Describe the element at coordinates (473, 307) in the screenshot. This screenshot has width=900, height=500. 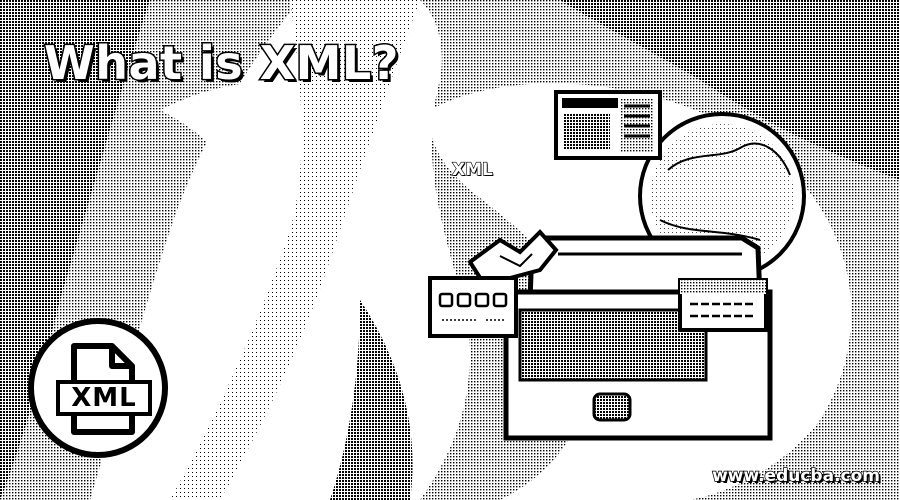
I see `side-card-left` at that location.